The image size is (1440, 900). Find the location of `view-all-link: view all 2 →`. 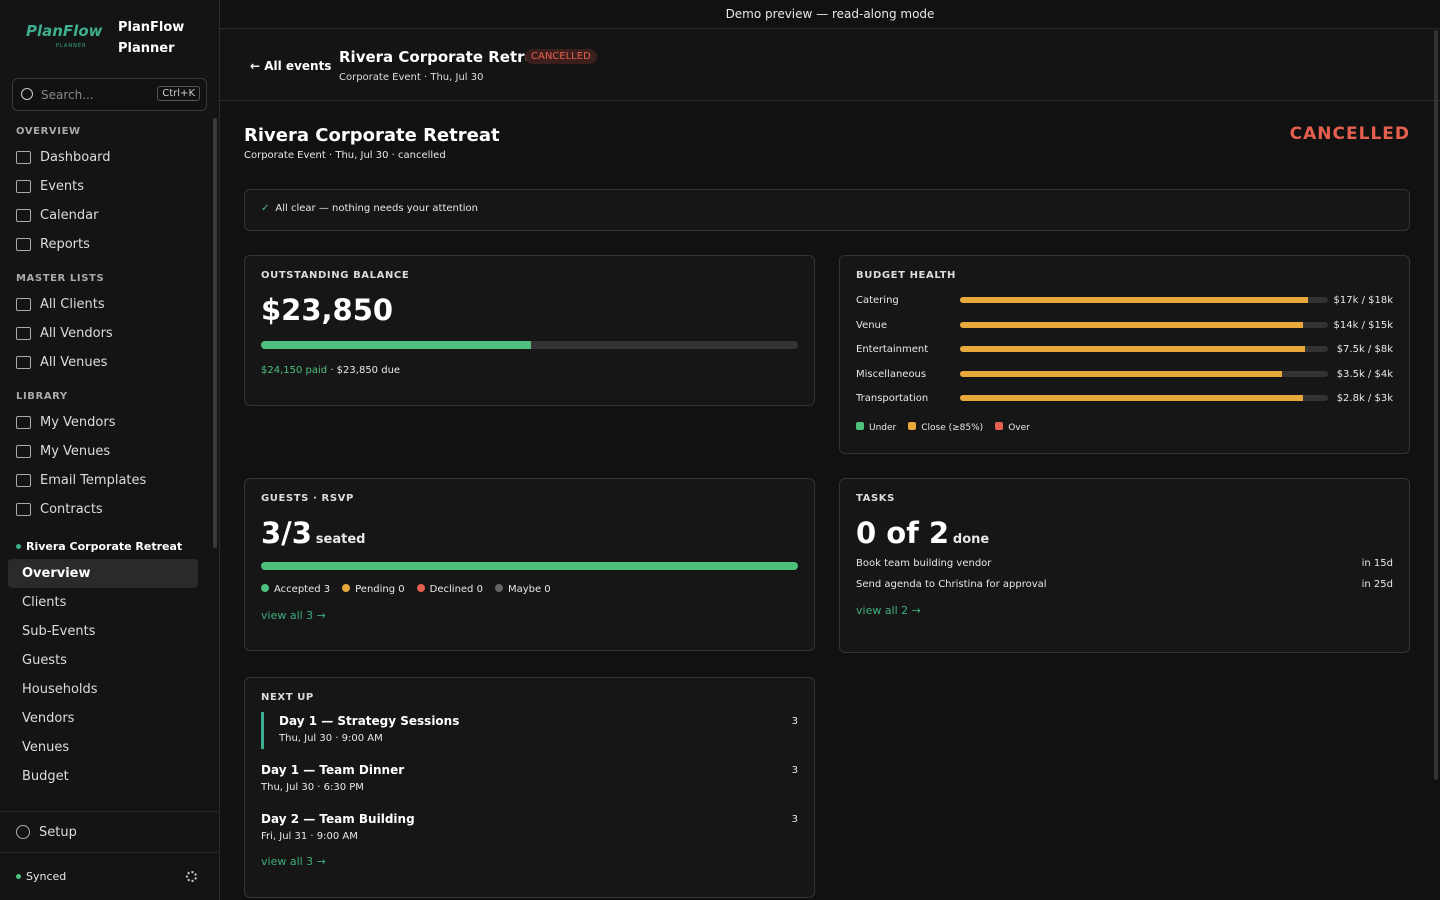

view-all-link: view all 2 → is located at coordinates (888, 610).